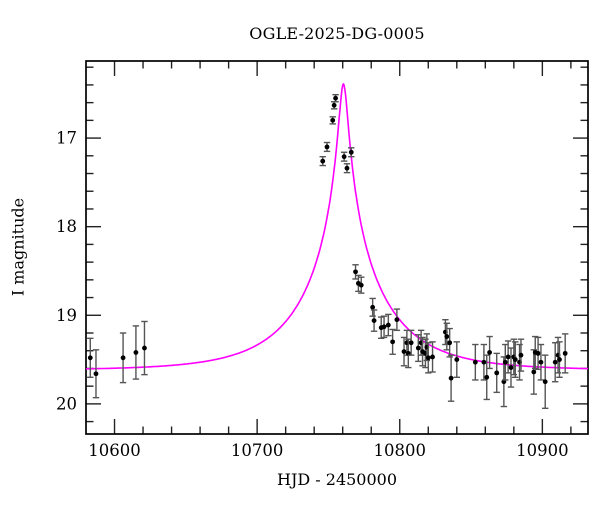 This screenshot has height=512, width=600. Describe the element at coordinates (66, 271) in the screenshot. I see `y-tick-labels: 17 18 19 20` at that location.